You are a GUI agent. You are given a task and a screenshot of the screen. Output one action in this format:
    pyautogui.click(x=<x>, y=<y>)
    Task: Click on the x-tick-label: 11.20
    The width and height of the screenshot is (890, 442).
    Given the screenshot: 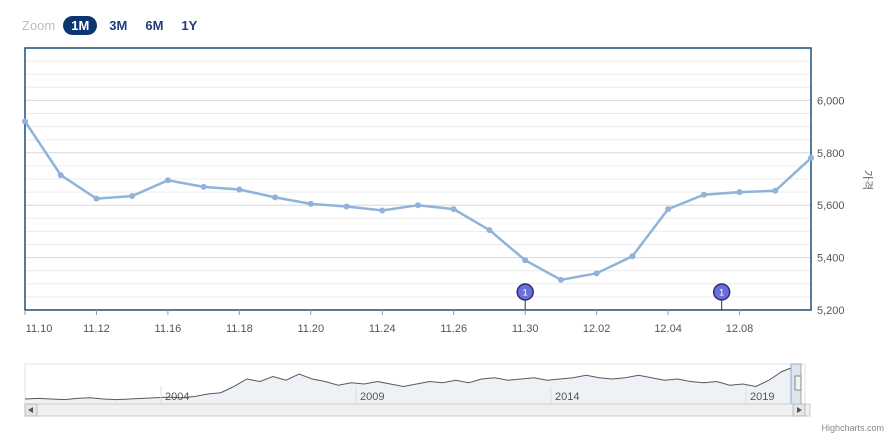 What is the action you would take?
    pyautogui.click(x=310, y=329)
    